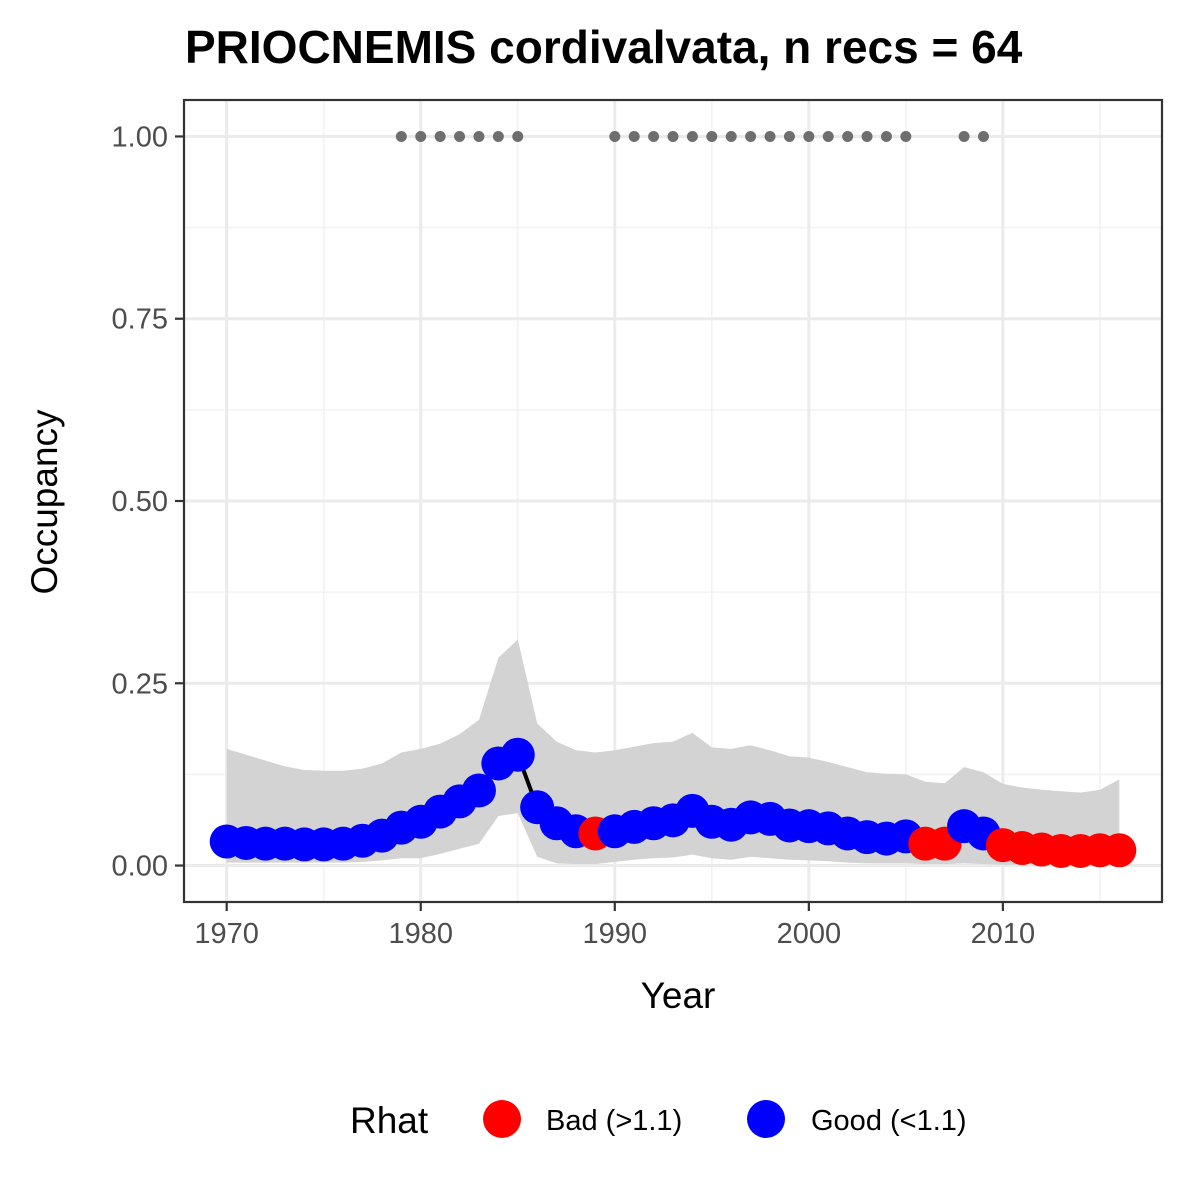  Describe the element at coordinates (604, 47) in the screenshot. I see `chart-title: PRIOCNEMIS cordivalvata, n recs = 64` at that location.